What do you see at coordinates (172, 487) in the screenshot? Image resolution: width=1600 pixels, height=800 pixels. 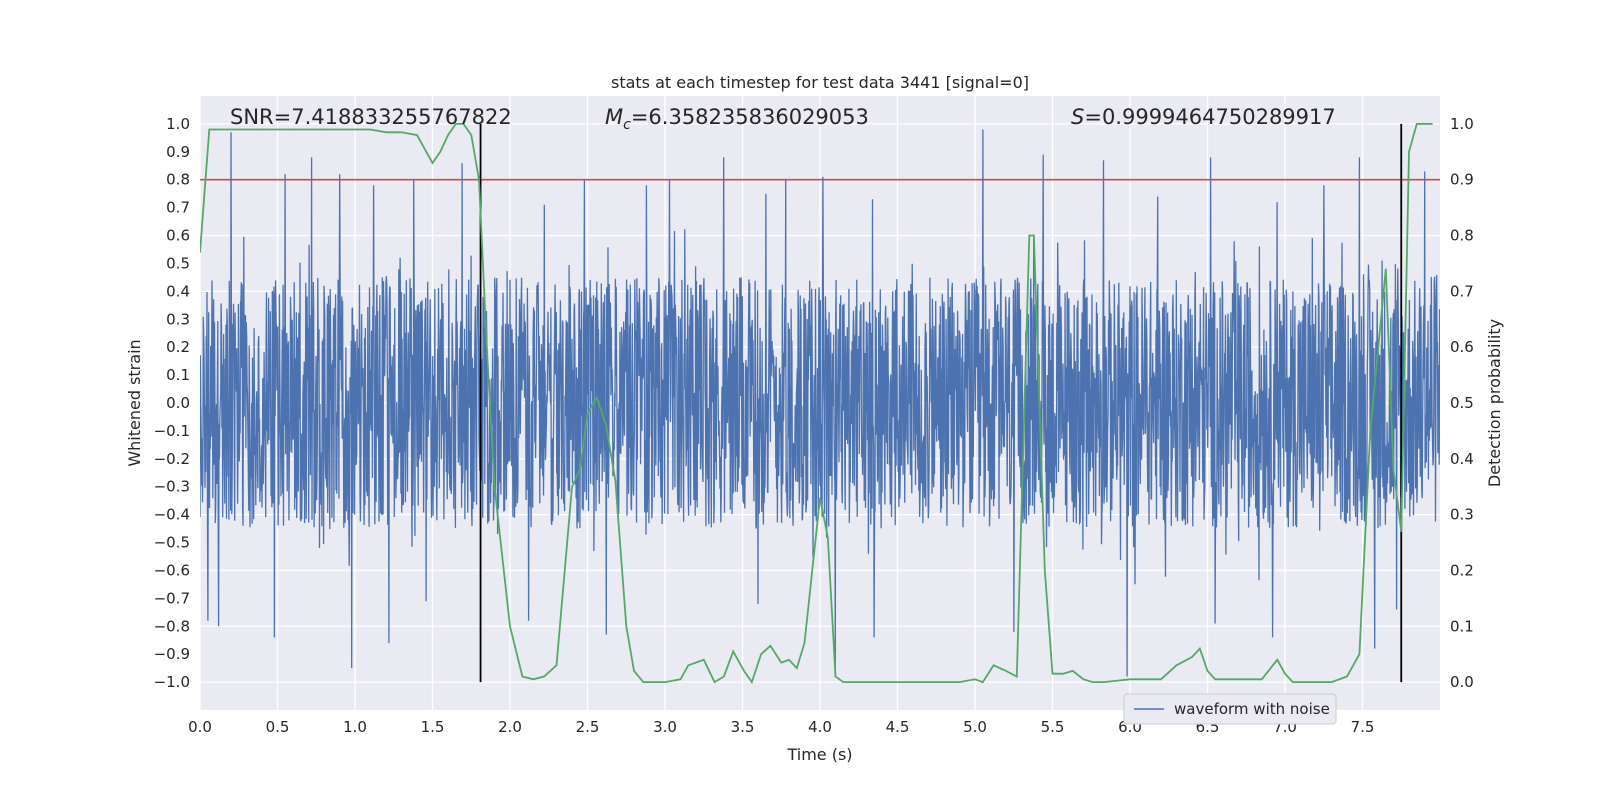 I see `y-tick-label: −0.3` at bounding box center [172, 487].